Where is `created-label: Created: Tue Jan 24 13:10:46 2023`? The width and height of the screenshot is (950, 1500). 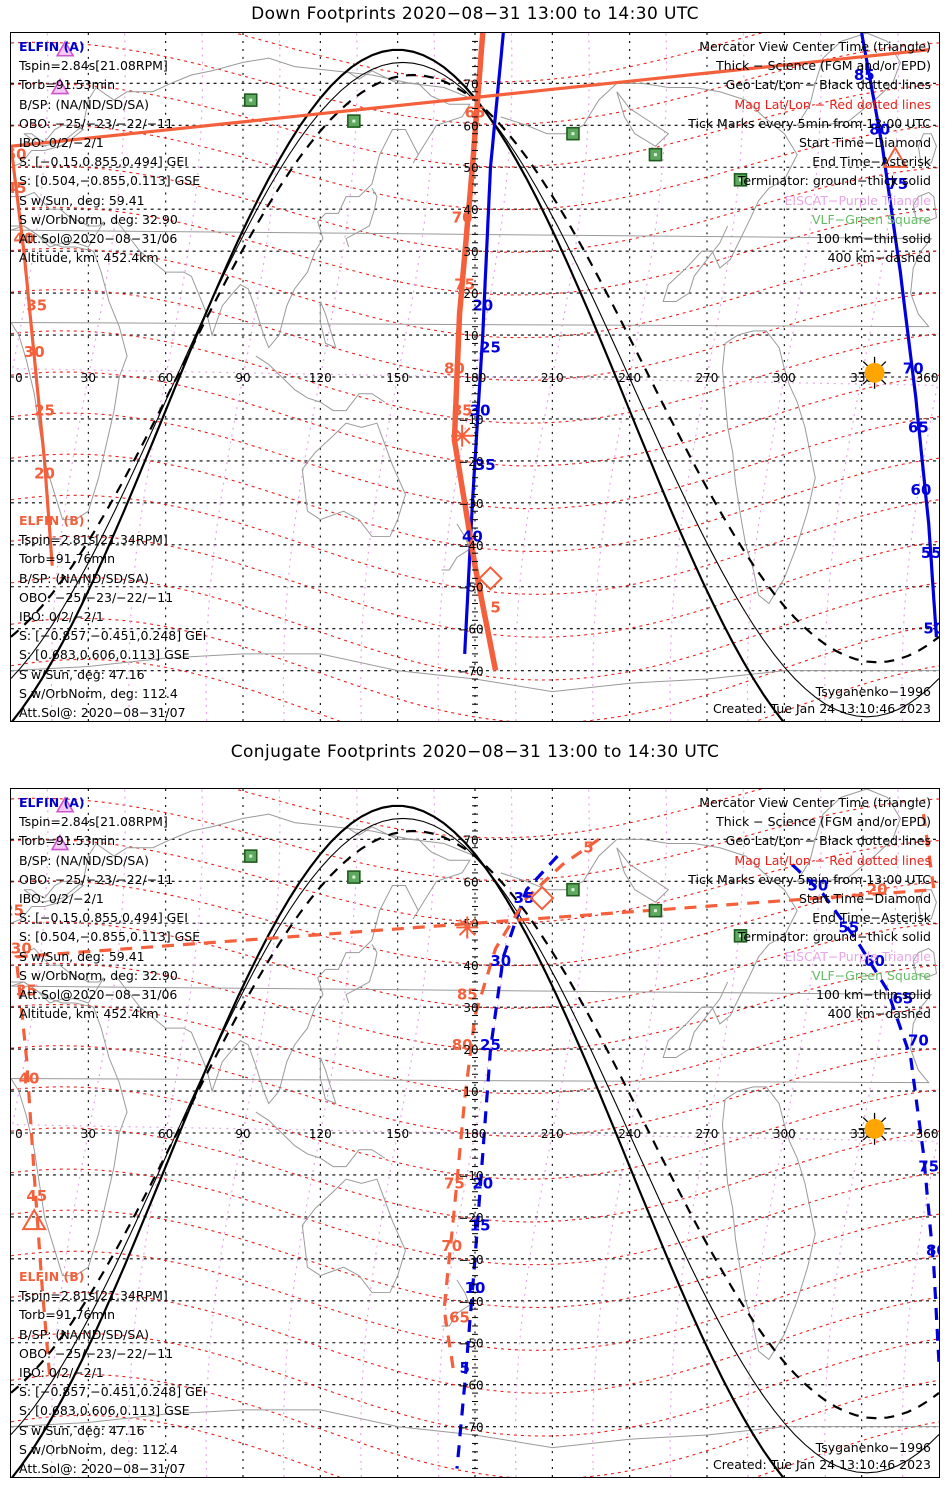 created-label: Created: Tue Jan 24 13:10:46 2023 is located at coordinates (821, 1464).